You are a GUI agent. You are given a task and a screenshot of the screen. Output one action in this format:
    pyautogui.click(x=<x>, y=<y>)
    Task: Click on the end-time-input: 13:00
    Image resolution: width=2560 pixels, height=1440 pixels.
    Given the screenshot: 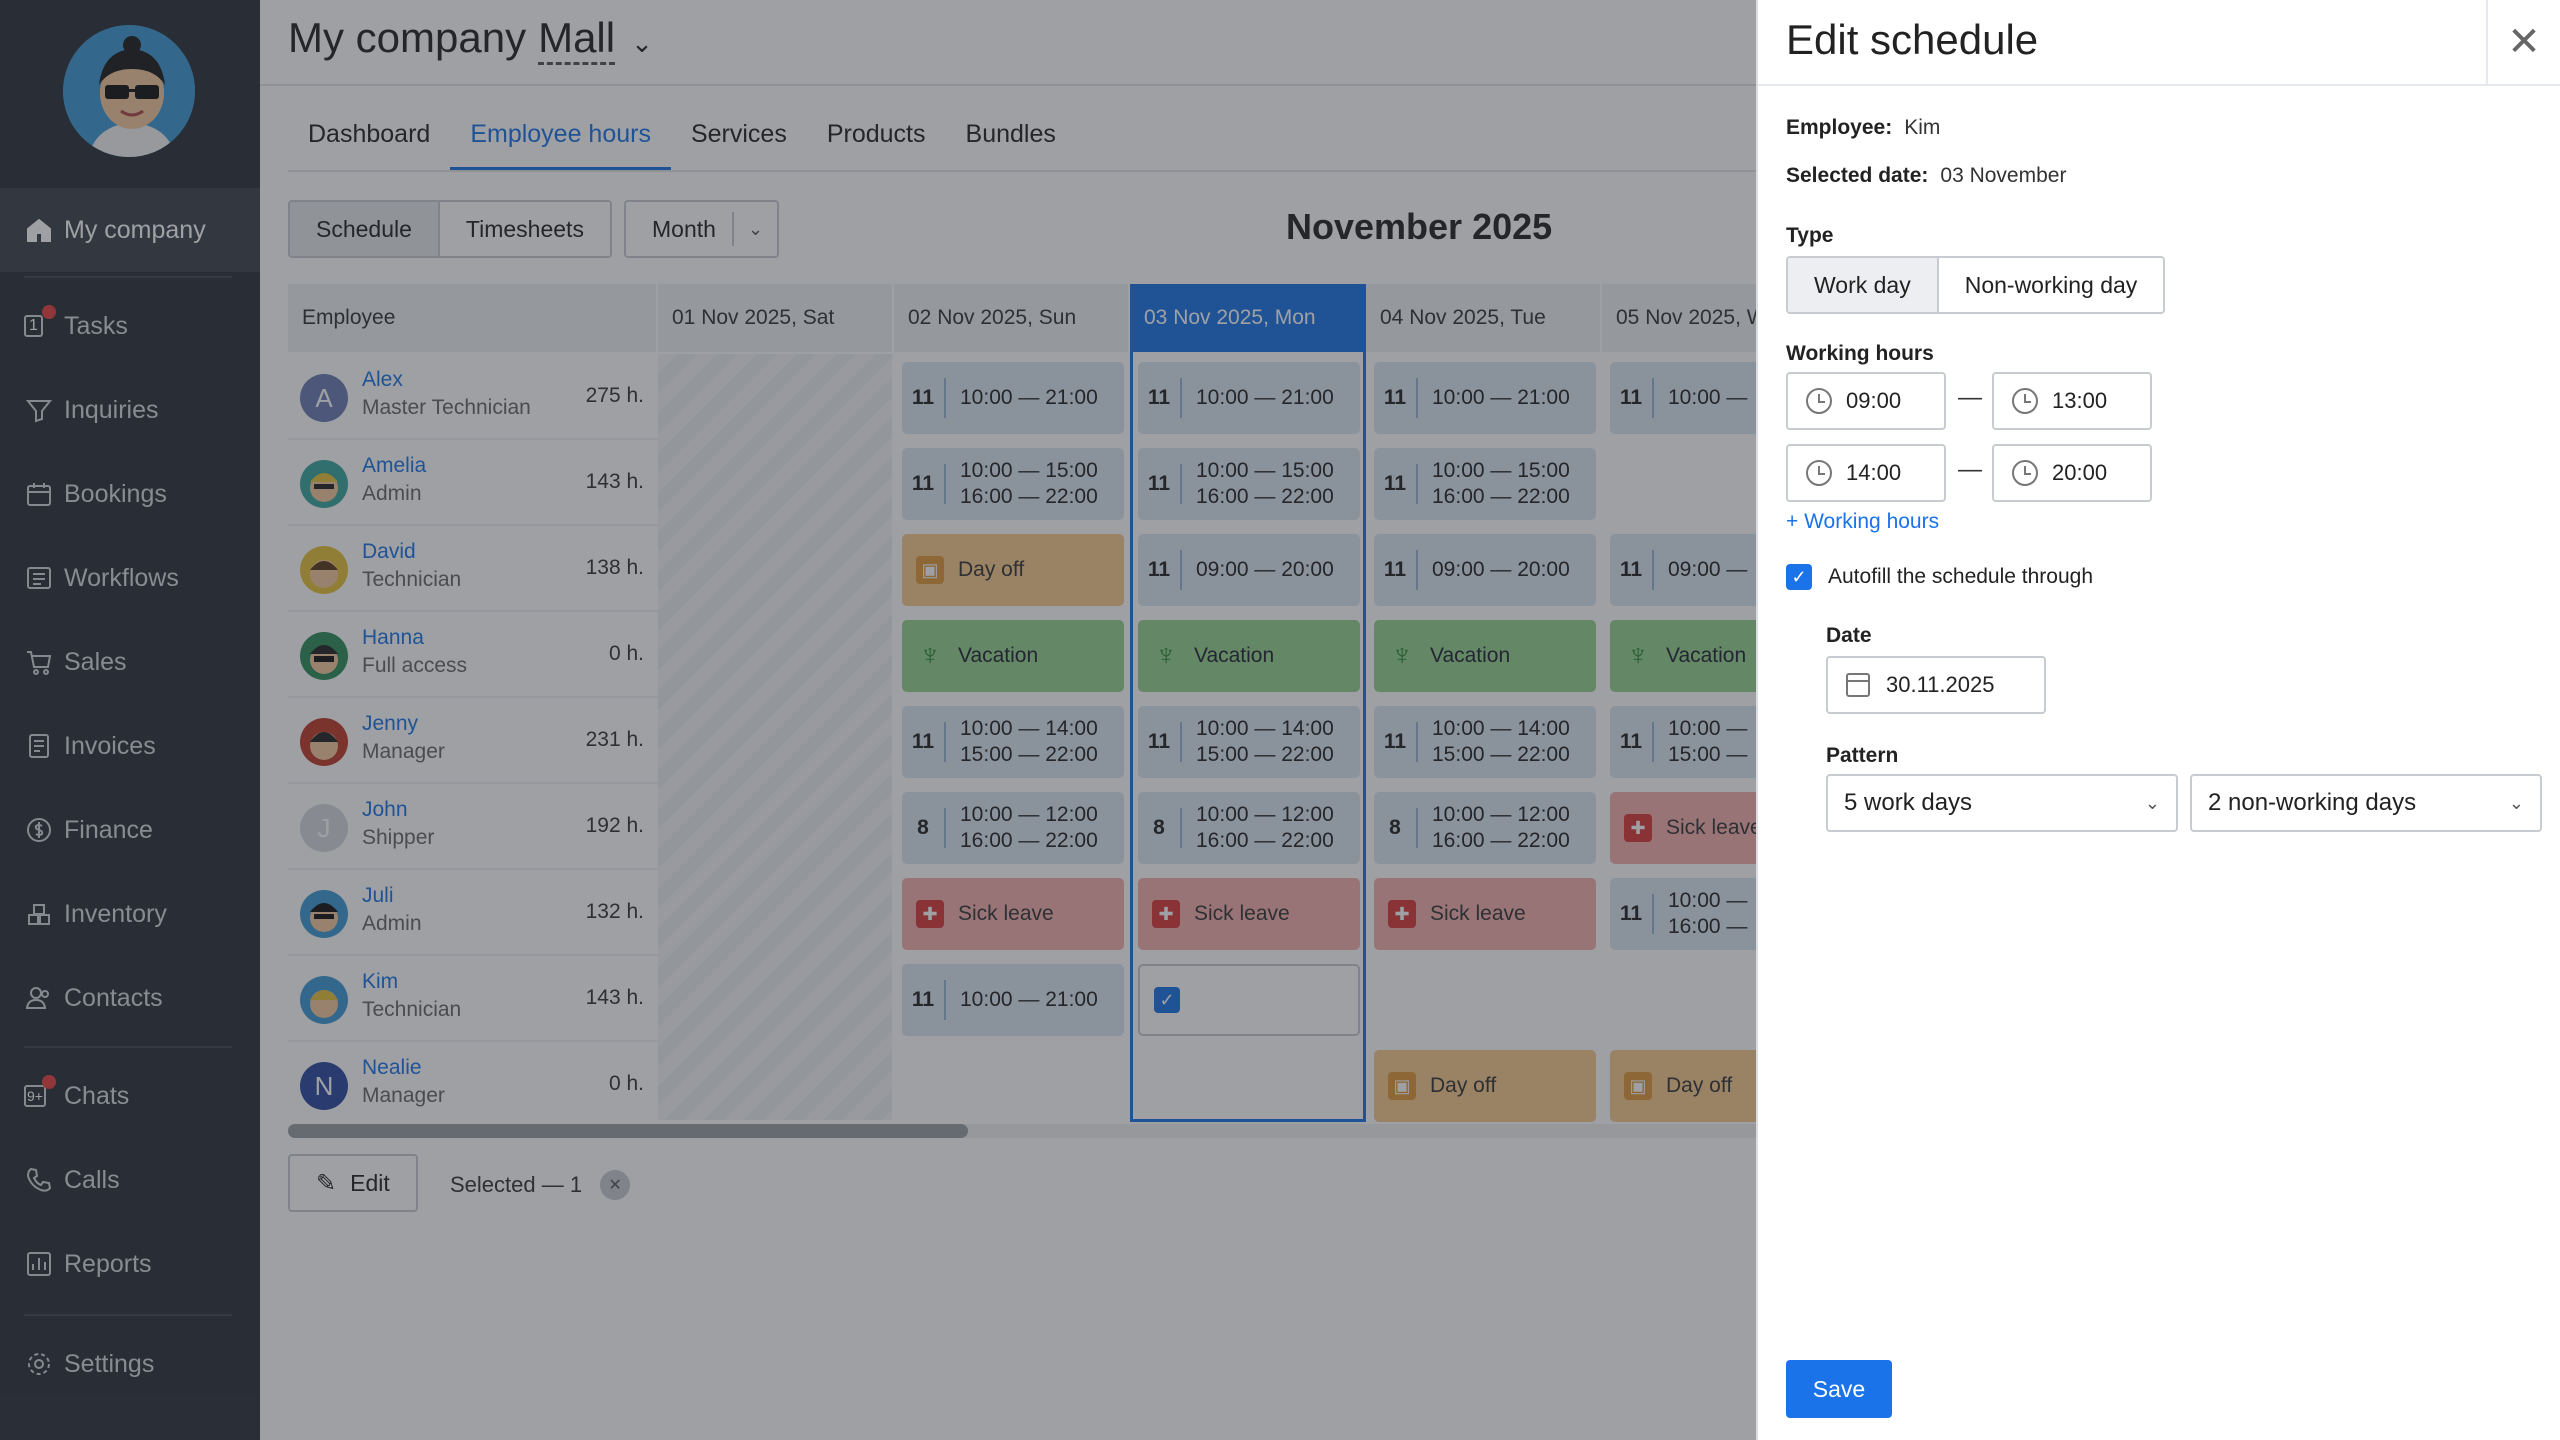 What is the action you would take?
    pyautogui.click(x=2072, y=401)
    